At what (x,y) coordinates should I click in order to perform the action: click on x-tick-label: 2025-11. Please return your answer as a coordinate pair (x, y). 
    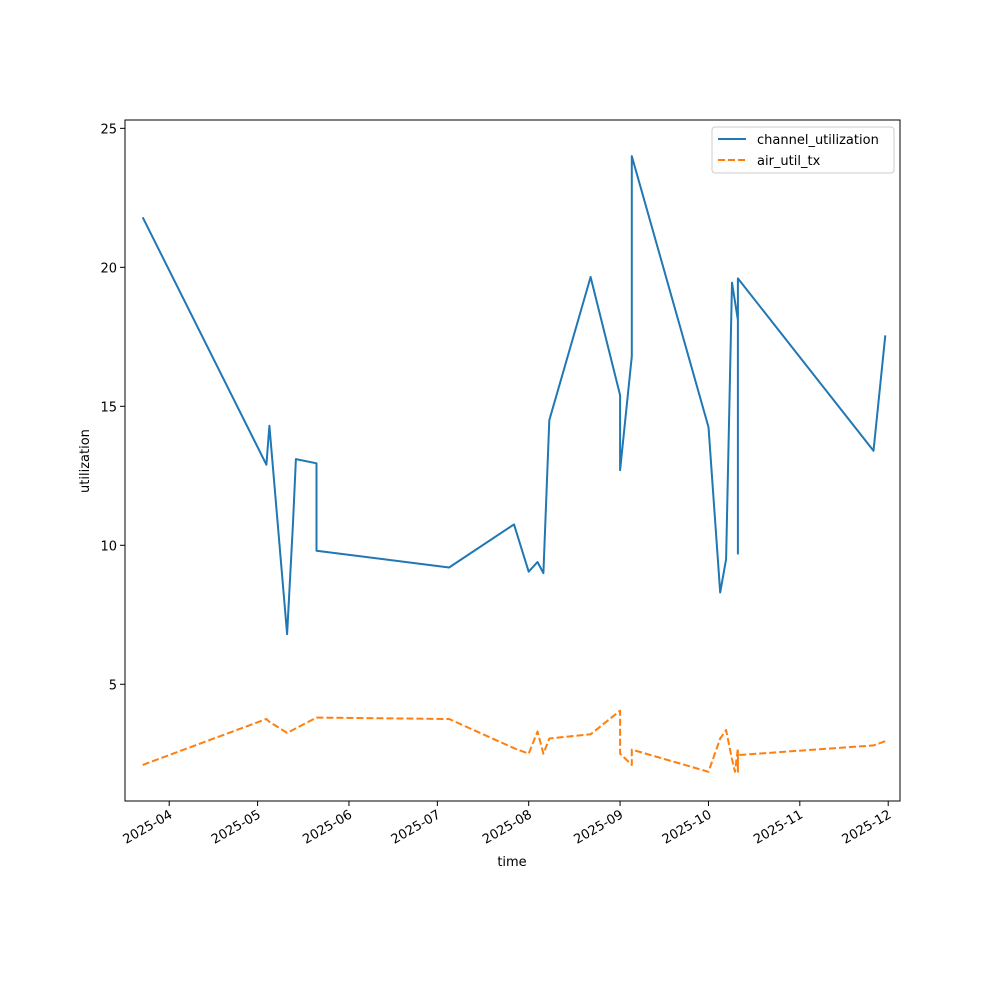
    Looking at the image, I should click on (778, 827).